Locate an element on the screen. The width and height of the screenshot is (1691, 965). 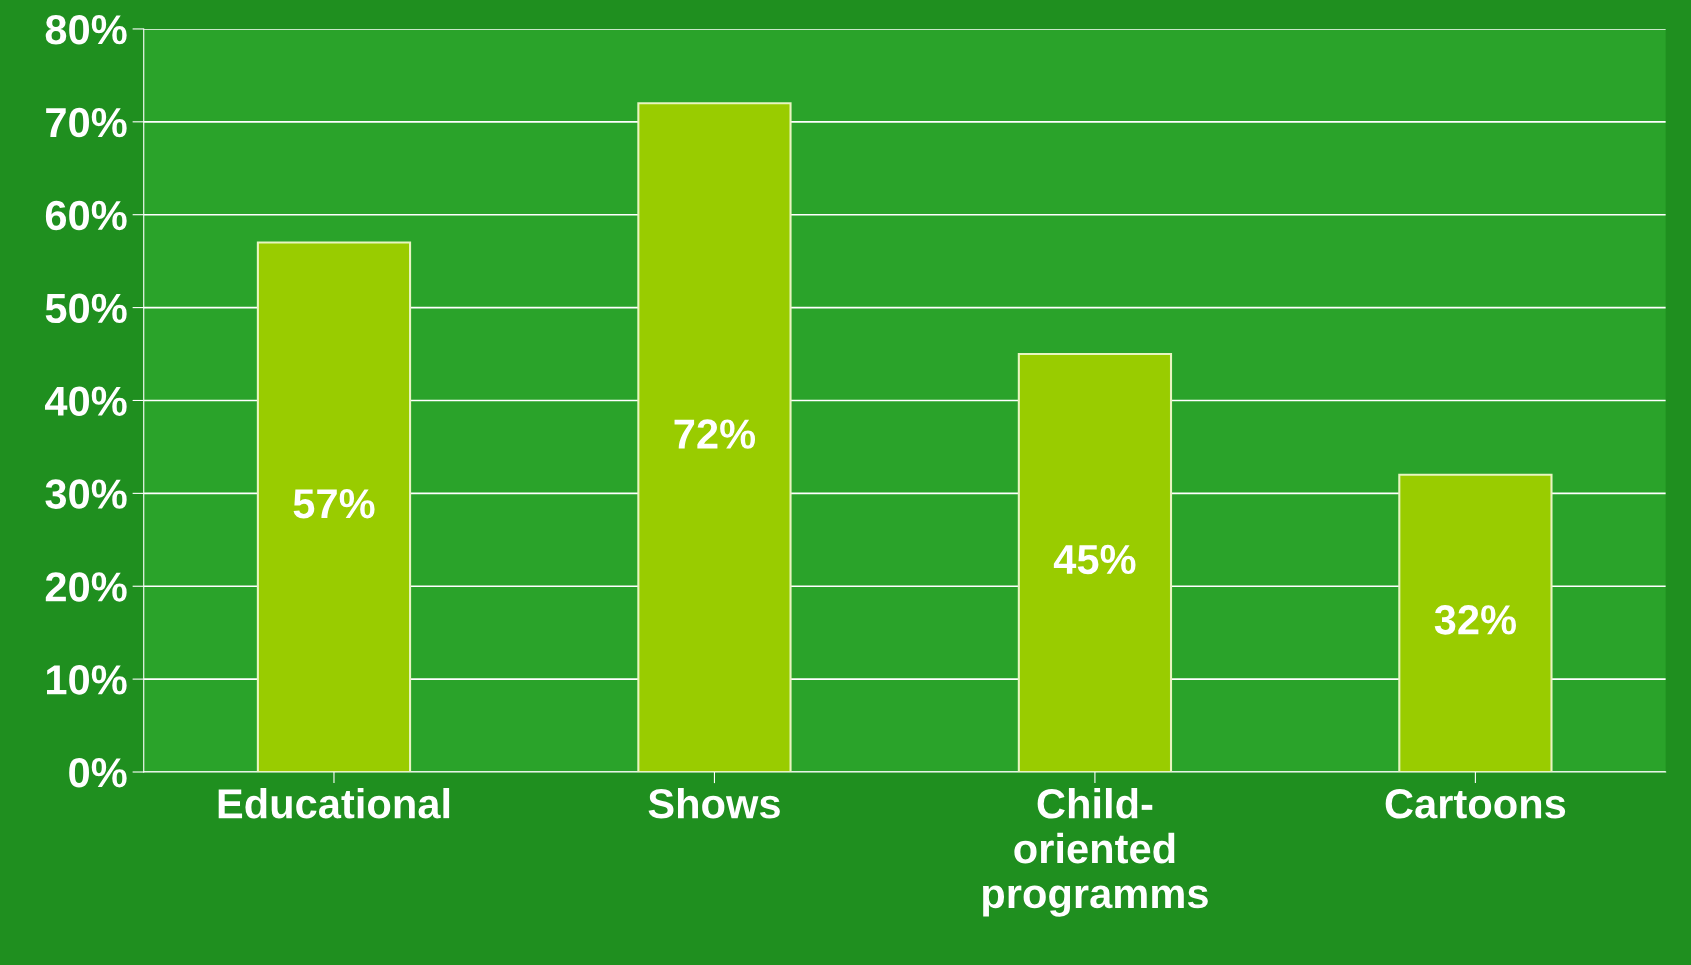
y-tick-label: 80% is located at coordinates (86, 29).